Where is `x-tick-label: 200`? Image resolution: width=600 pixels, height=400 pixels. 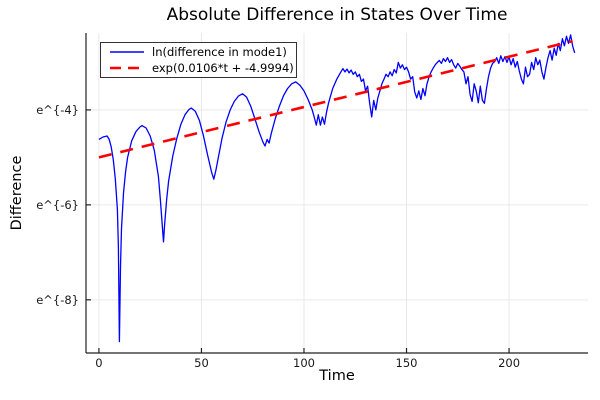
x-tick-label: 200 is located at coordinates (509, 363).